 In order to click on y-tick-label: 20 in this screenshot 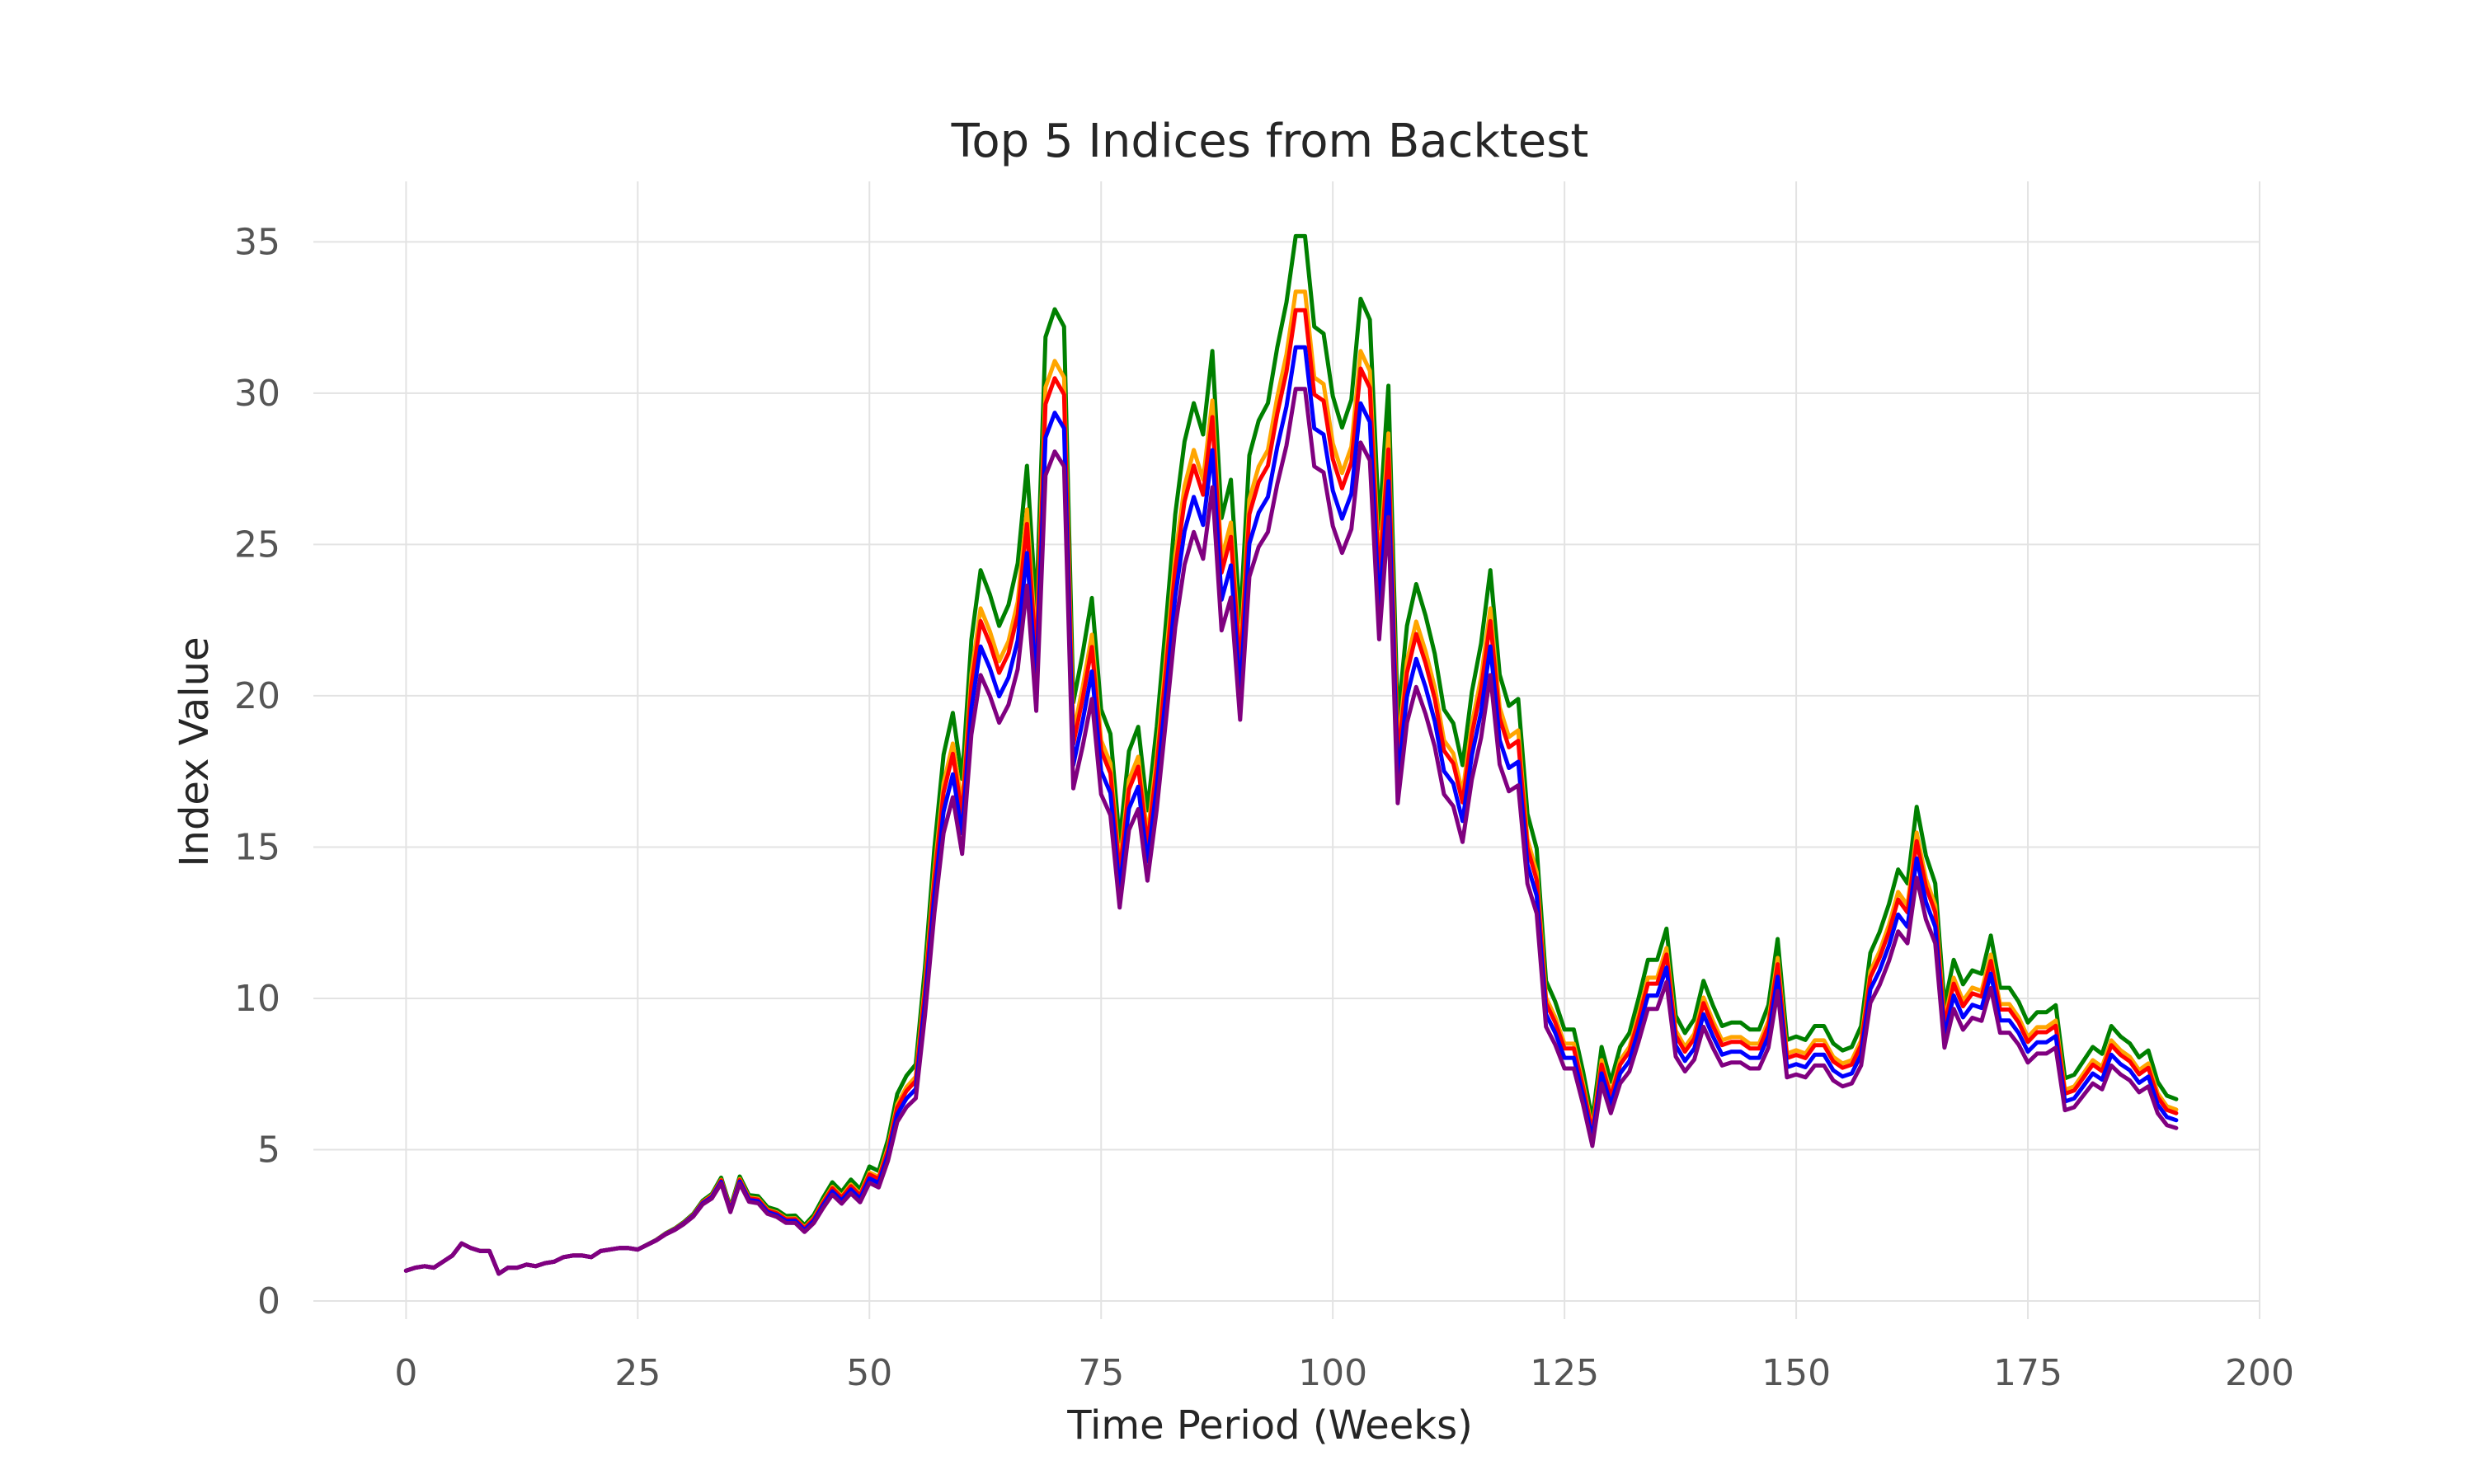, I will do `click(257, 696)`.